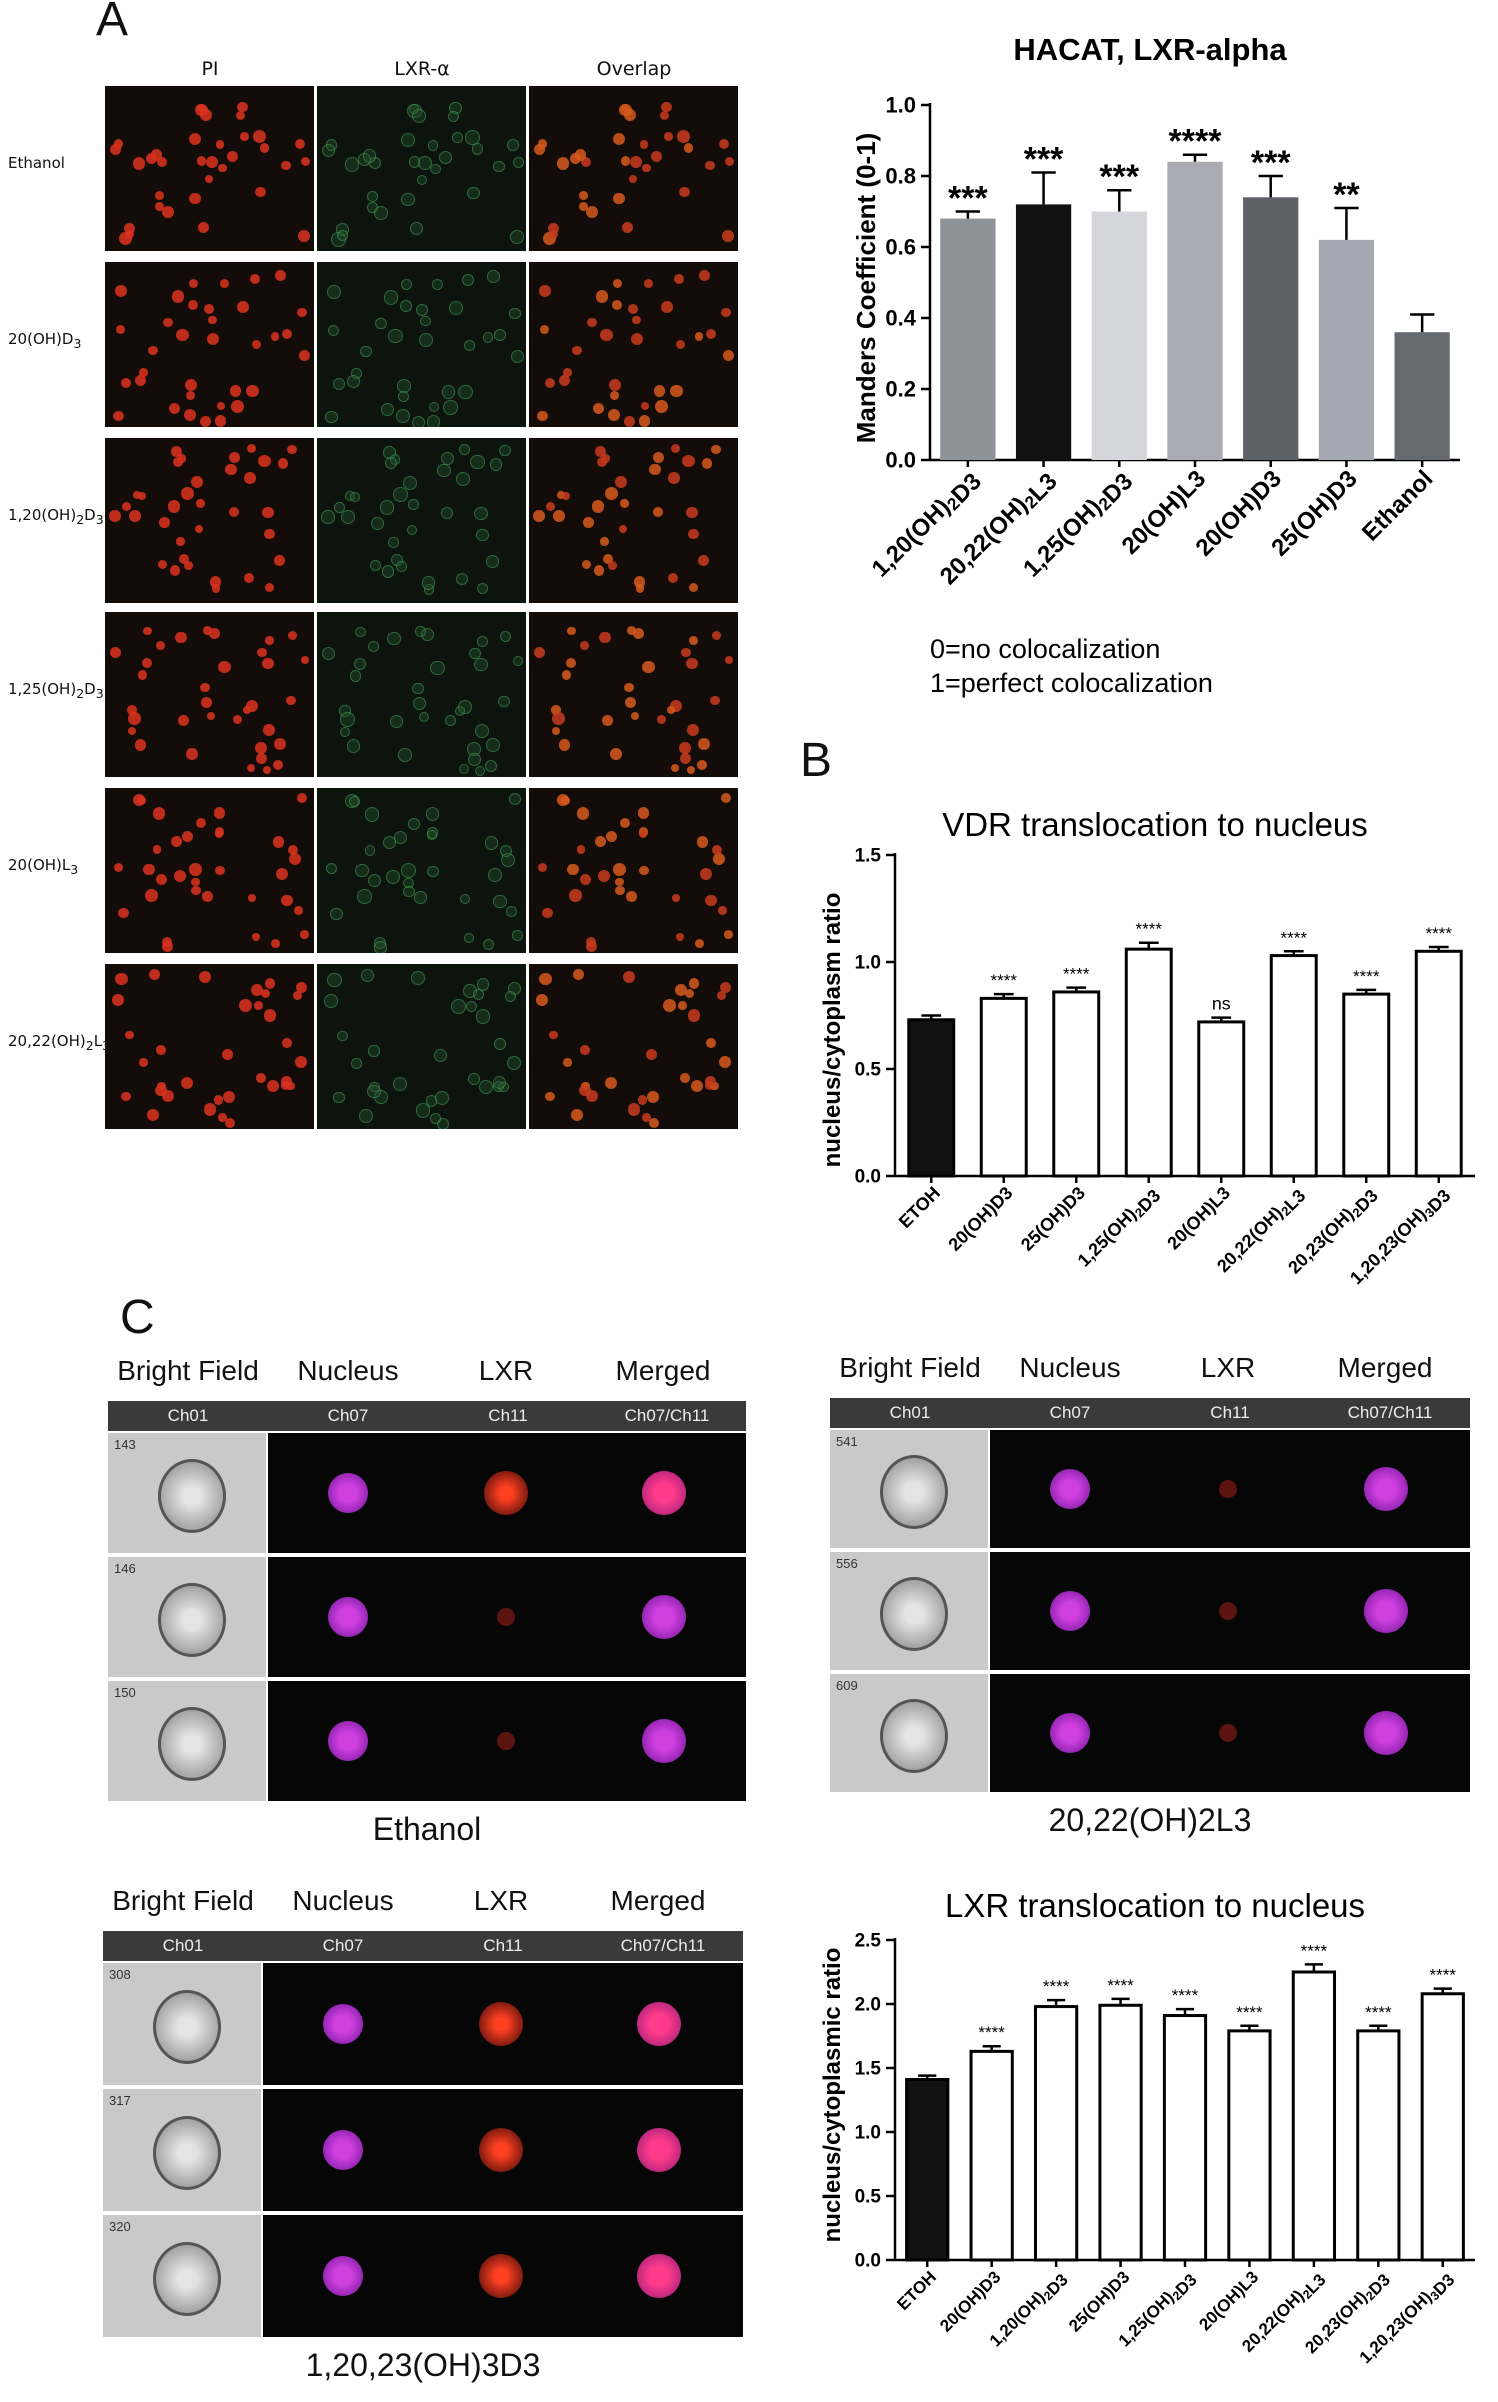 The width and height of the screenshot is (1498, 2402). Describe the element at coordinates (343, 2150) in the screenshot. I see `nucleus-signal` at that location.